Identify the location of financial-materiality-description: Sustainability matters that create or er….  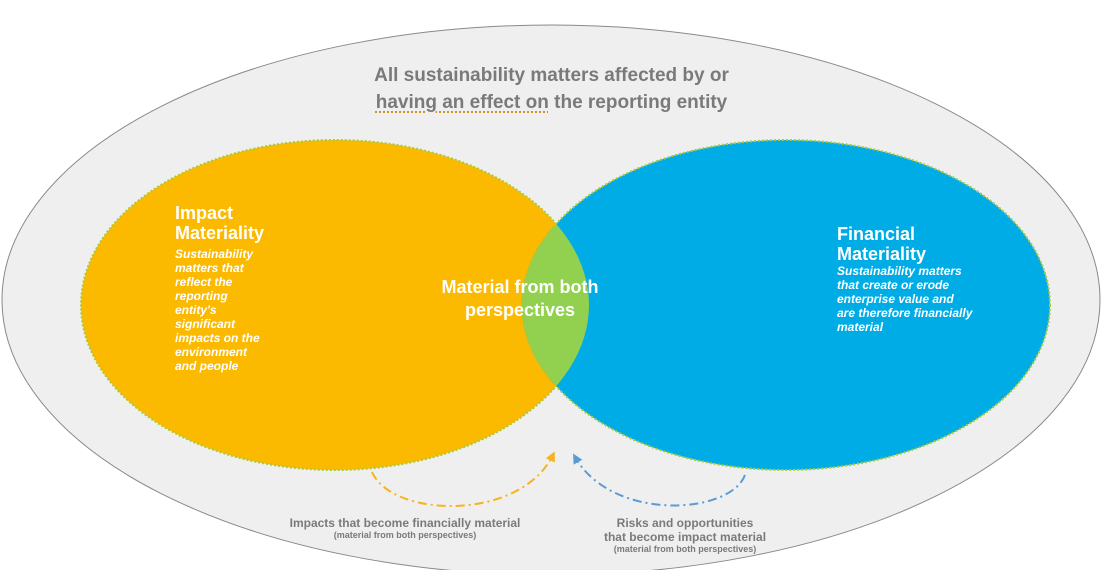
(905, 299).